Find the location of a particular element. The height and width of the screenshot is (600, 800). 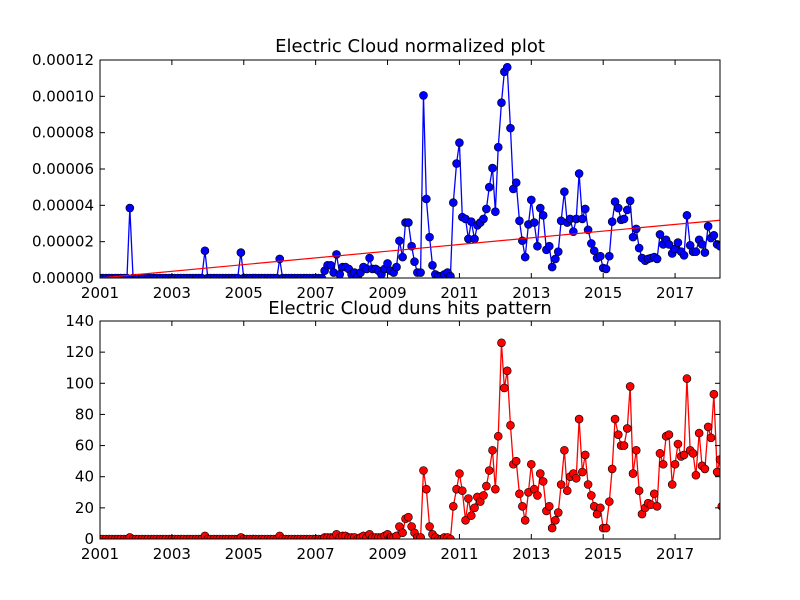

bottom-chart-x-tick-label: 2013 is located at coordinates (531, 554).